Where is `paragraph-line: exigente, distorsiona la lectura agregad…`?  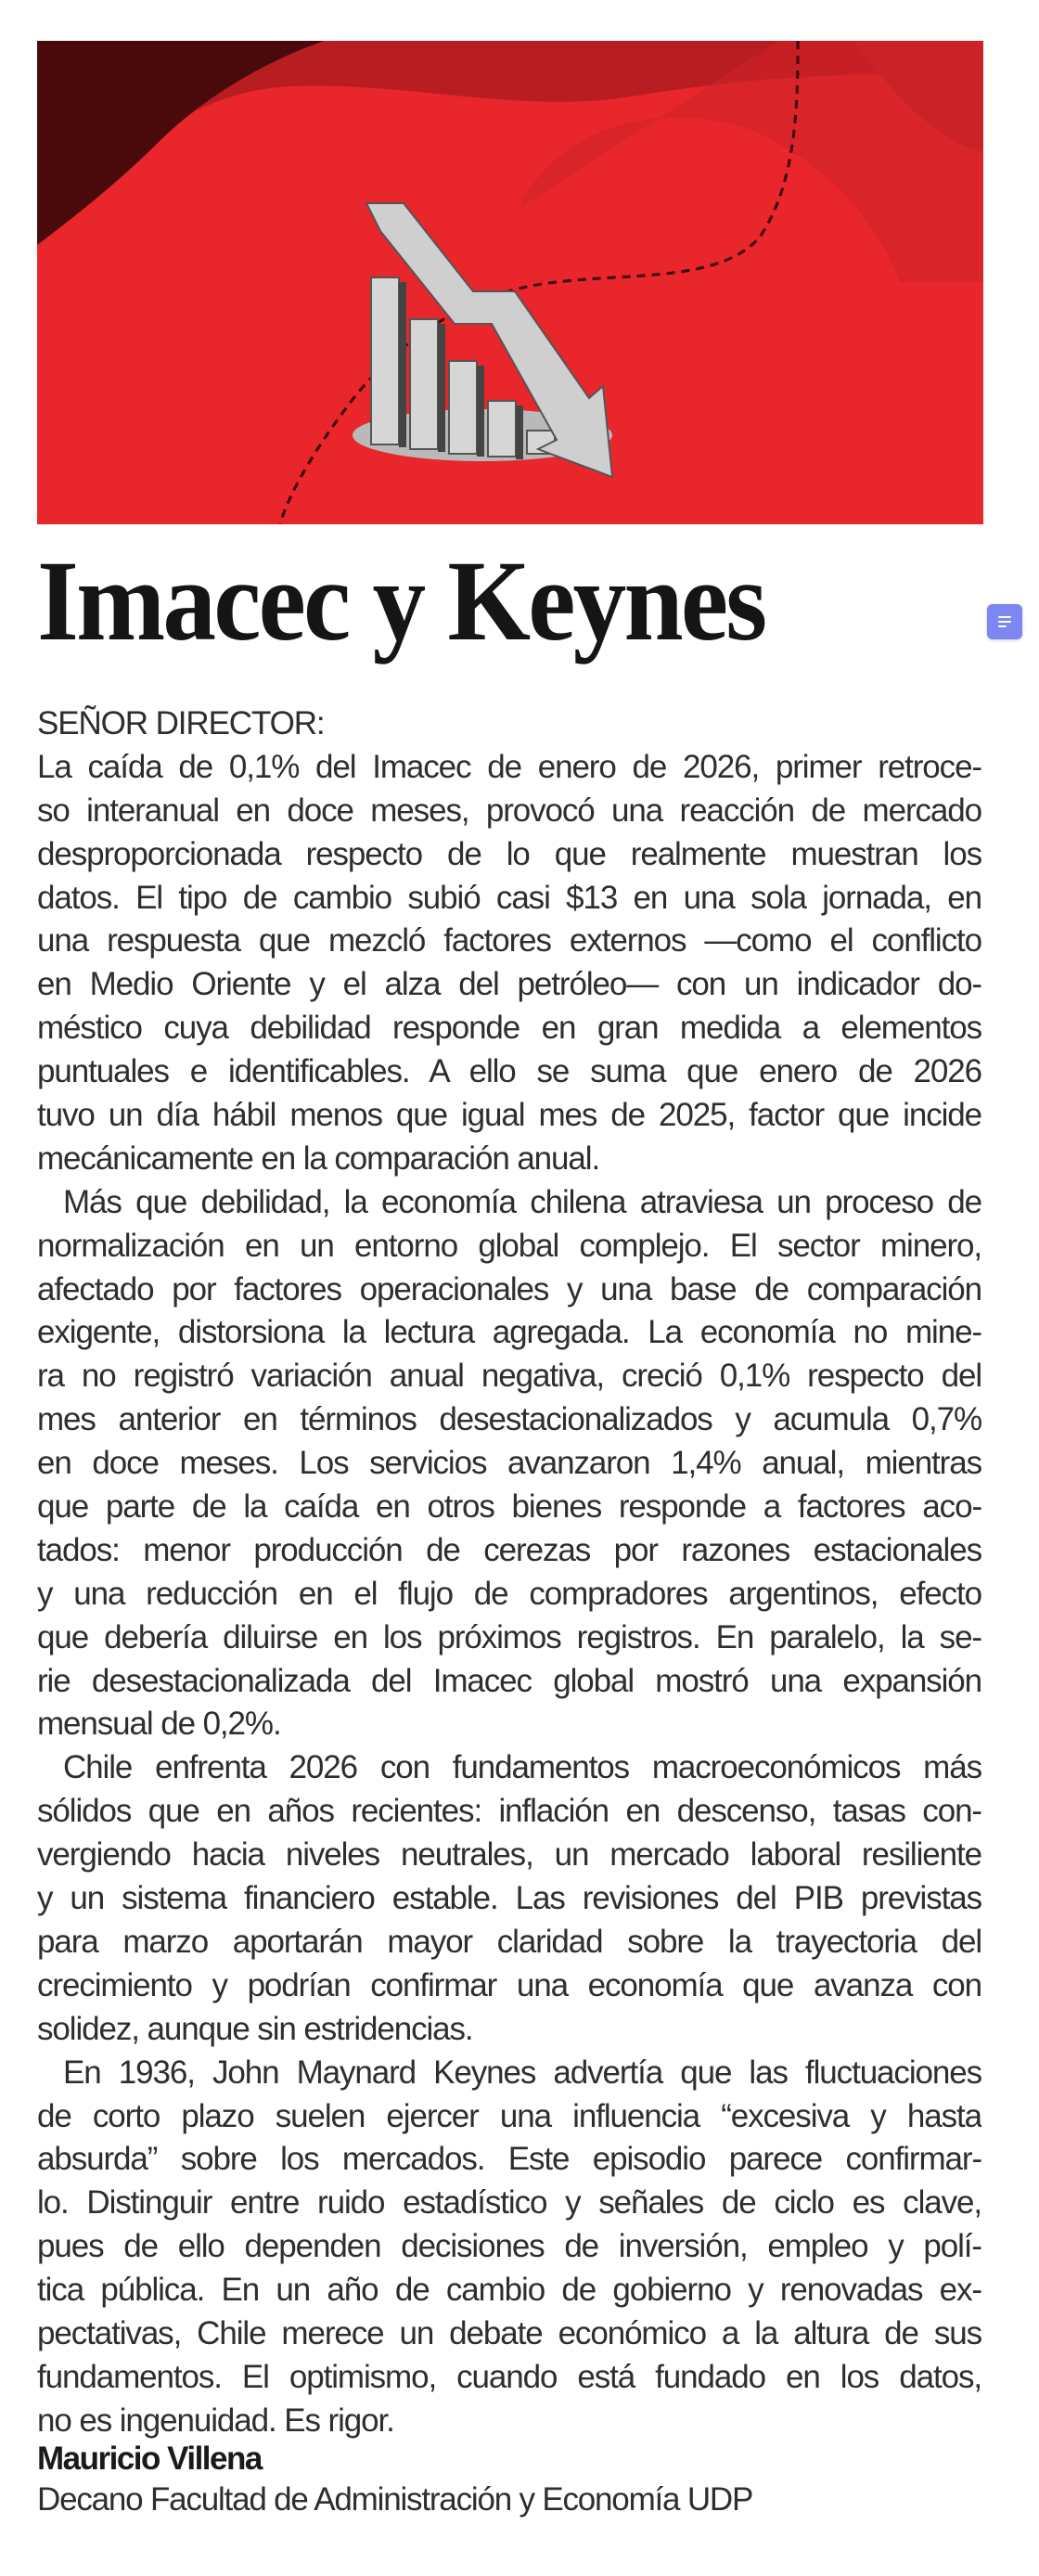
paragraph-line: exigente, distorsiona la lectura agregad… is located at coordinates (509, 1332).